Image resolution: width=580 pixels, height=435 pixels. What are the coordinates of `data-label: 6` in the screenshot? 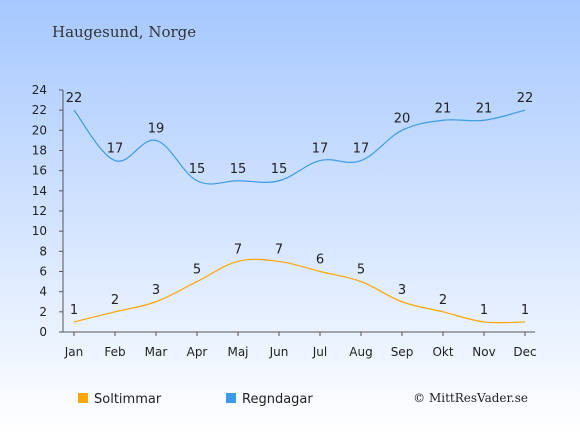 It's located at (320, 260).